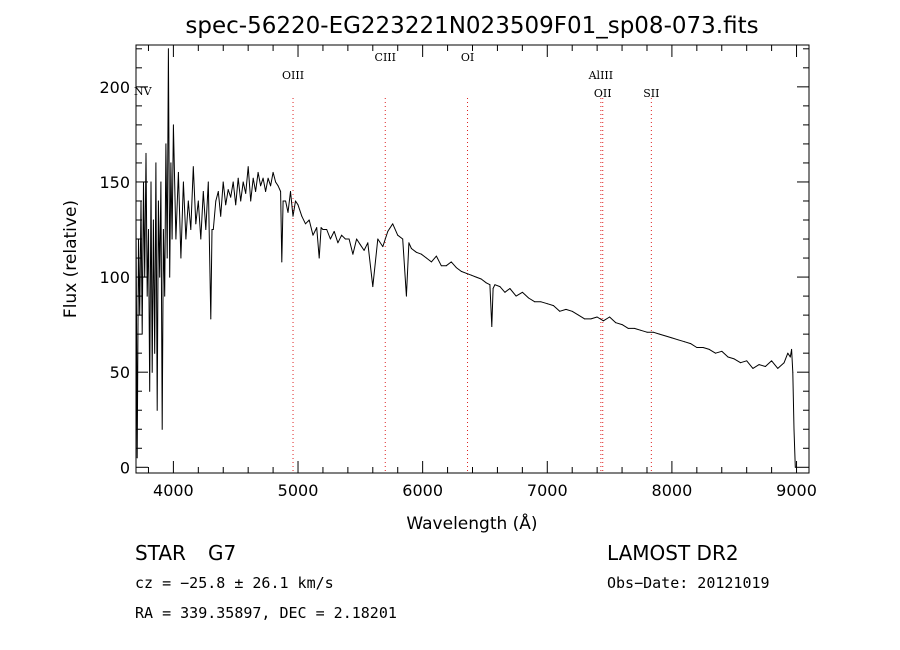  Describe the element at coordinates (298, 490) in the screenshot. I see `x-tick-label: 5000` at that location.